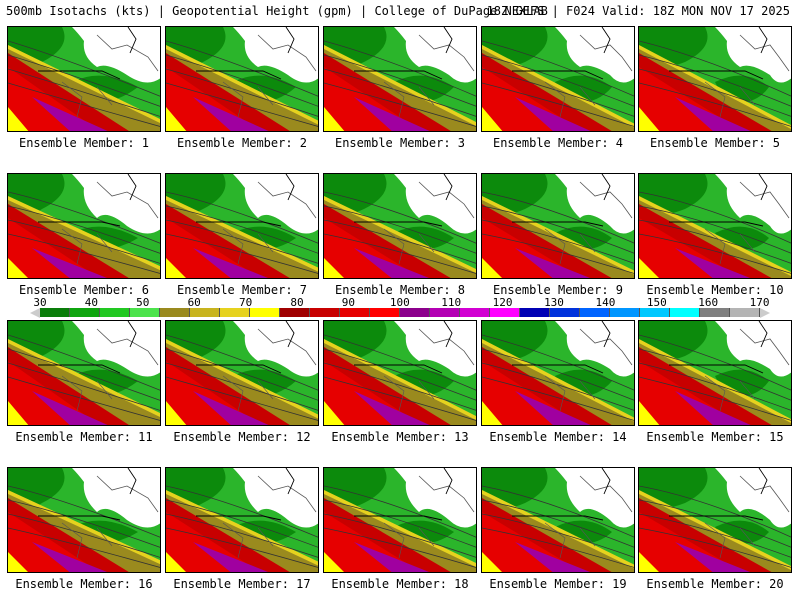  Describe the element at coordinates (715, 437) in the screenshot. I see `ensemble-member-label: Ensemble Member: 15` at that location.